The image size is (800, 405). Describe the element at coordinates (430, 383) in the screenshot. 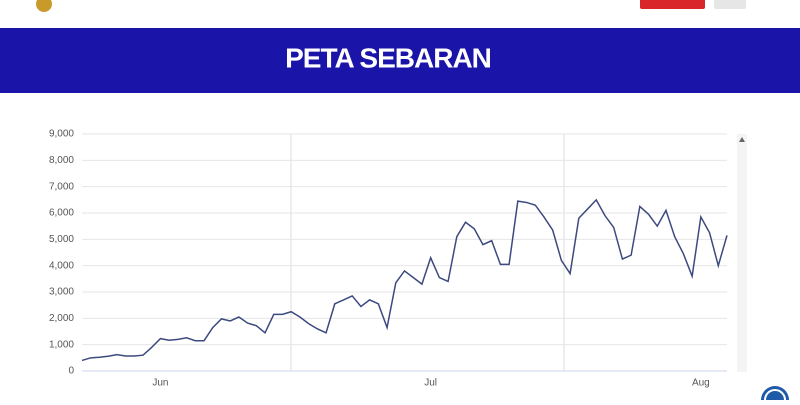

I see `x-tick-label: Jul` at that location.